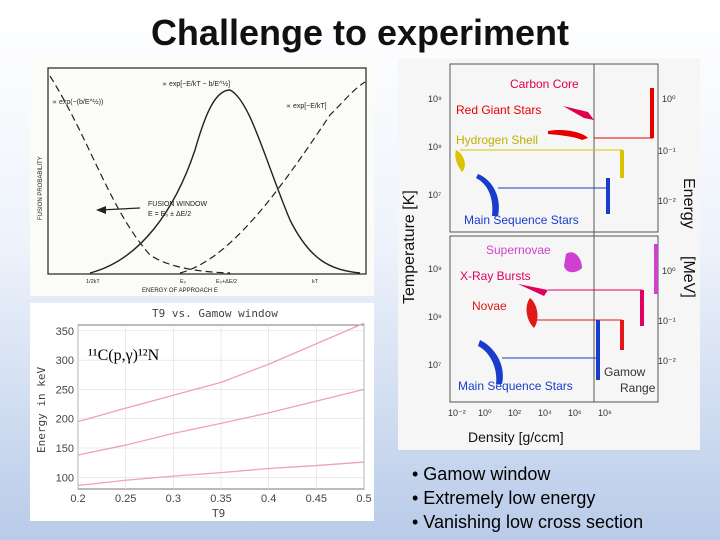 This screenshot has height=540, width=720. Describe the element at coordinates (518, 250) in the screenshot. I see `label-supernovae: Supernovae` at that location.